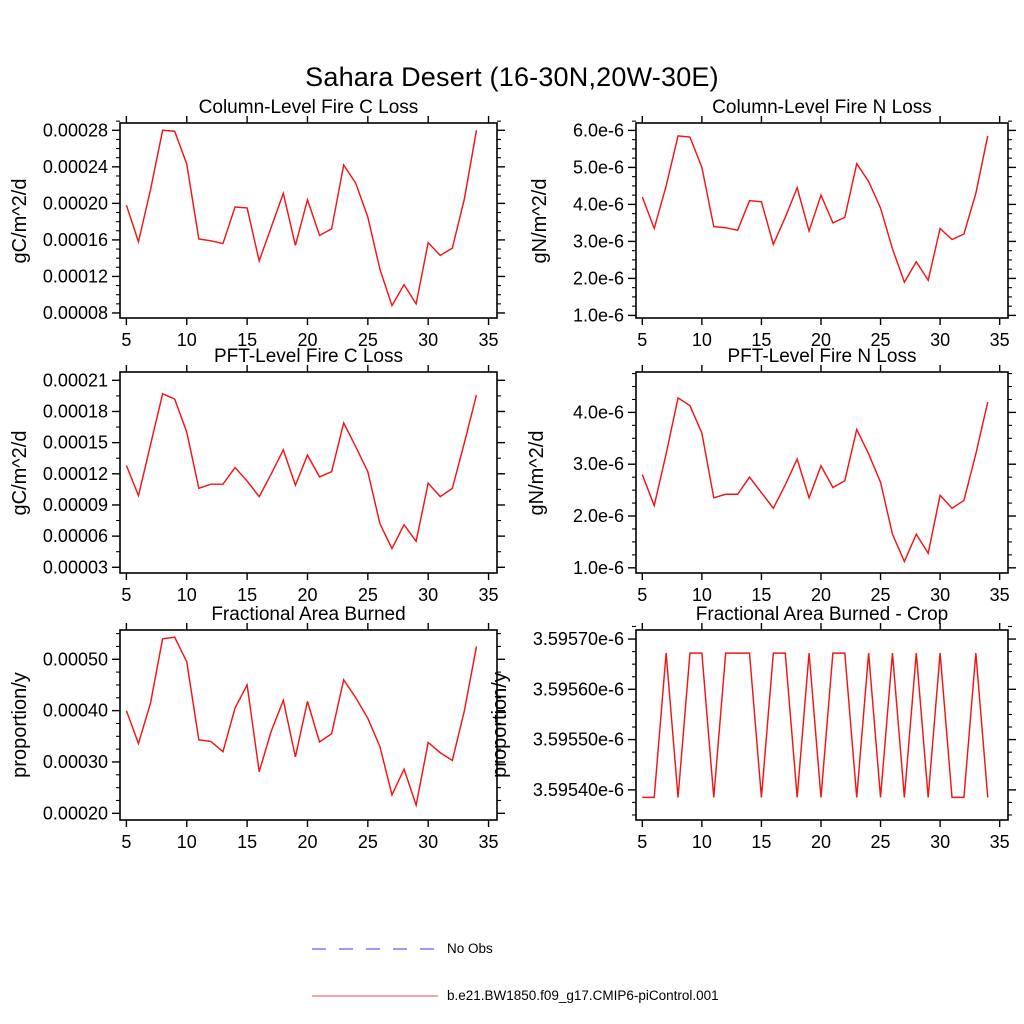  Describe the element at coordinates (512, 77) in the screenshot. I see `page-title: Sahara Desert (16-30N,20W-30E)` at that location.